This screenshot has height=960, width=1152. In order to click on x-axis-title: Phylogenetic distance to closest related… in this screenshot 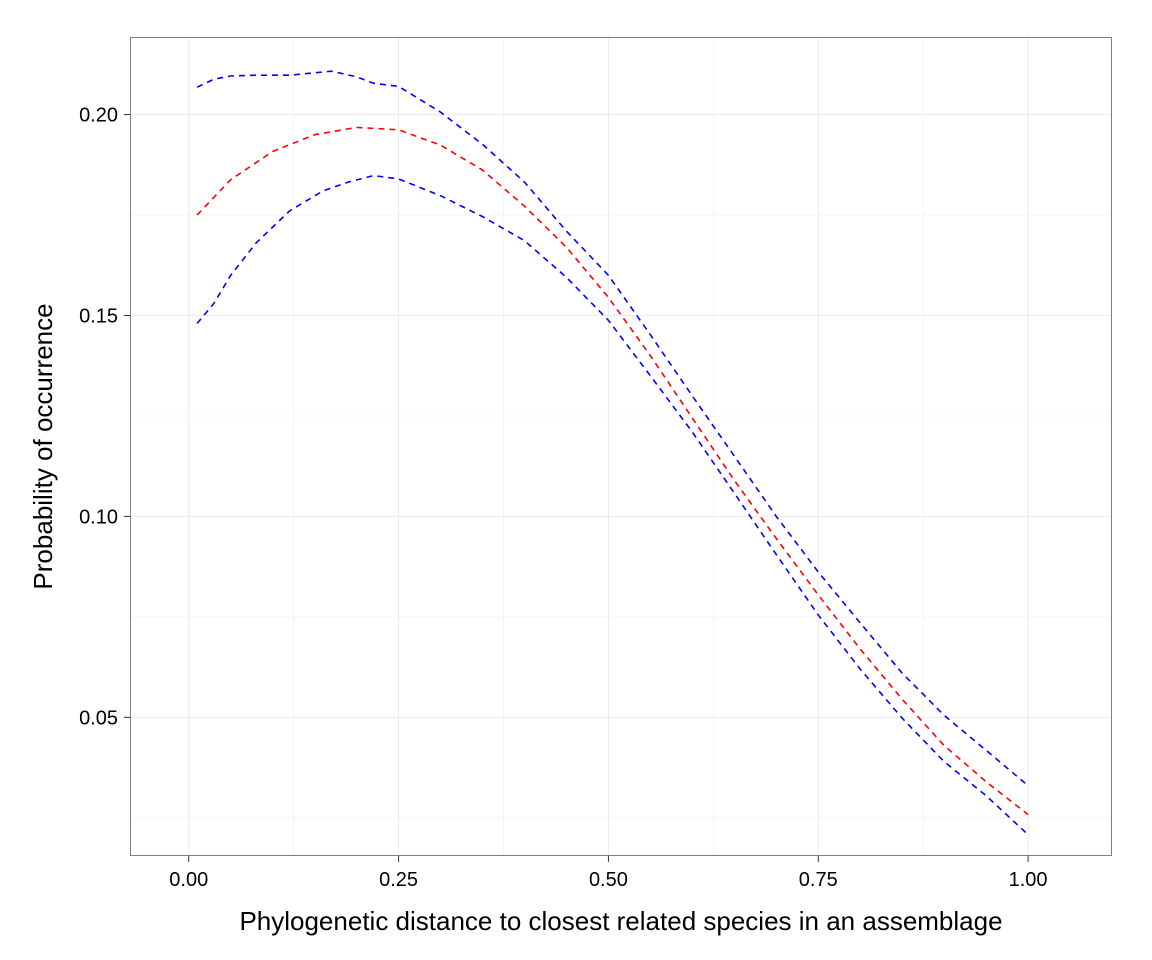, I will do `click(620, 921)`.